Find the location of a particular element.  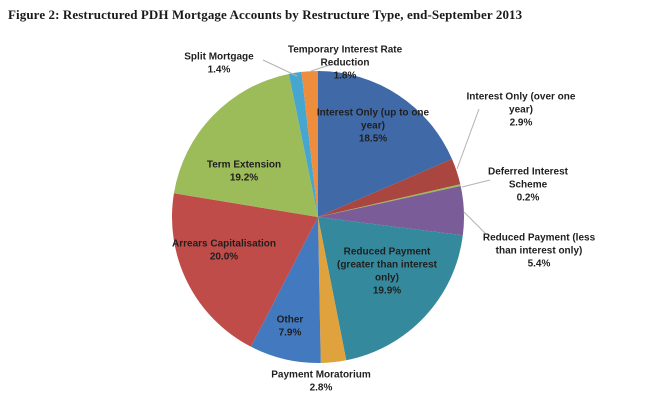

pie-slice-interest-only-over-one-year is located at coordinates (389, 188).